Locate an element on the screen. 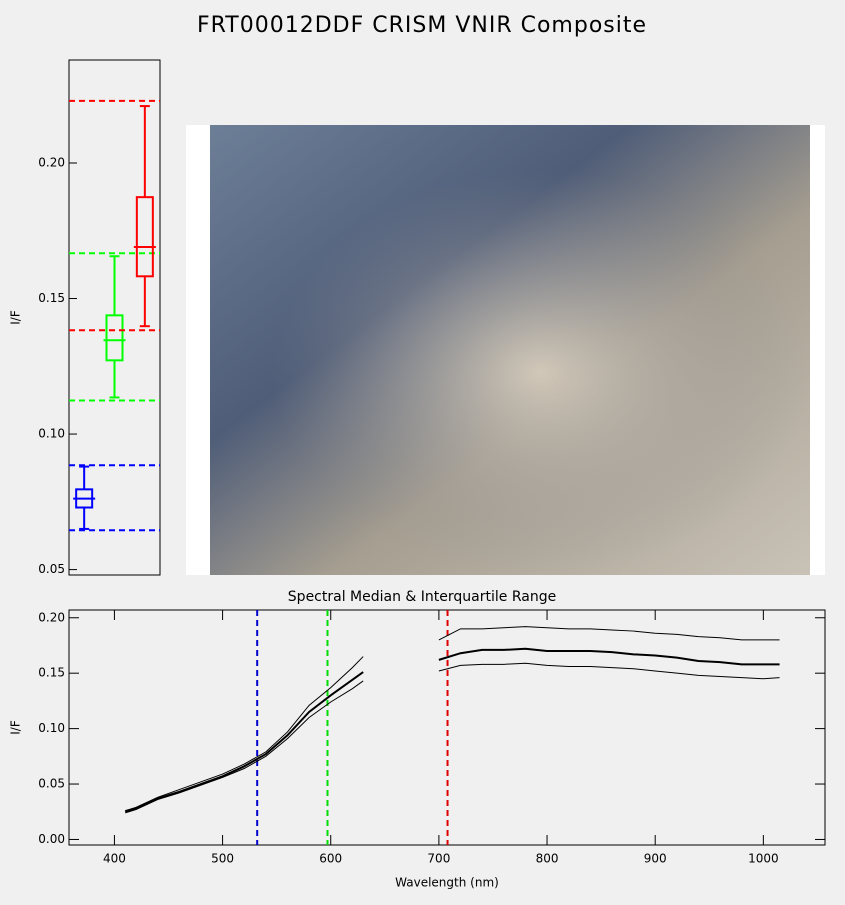  x-tick-label: 900 is located at coordinates (655, 859).